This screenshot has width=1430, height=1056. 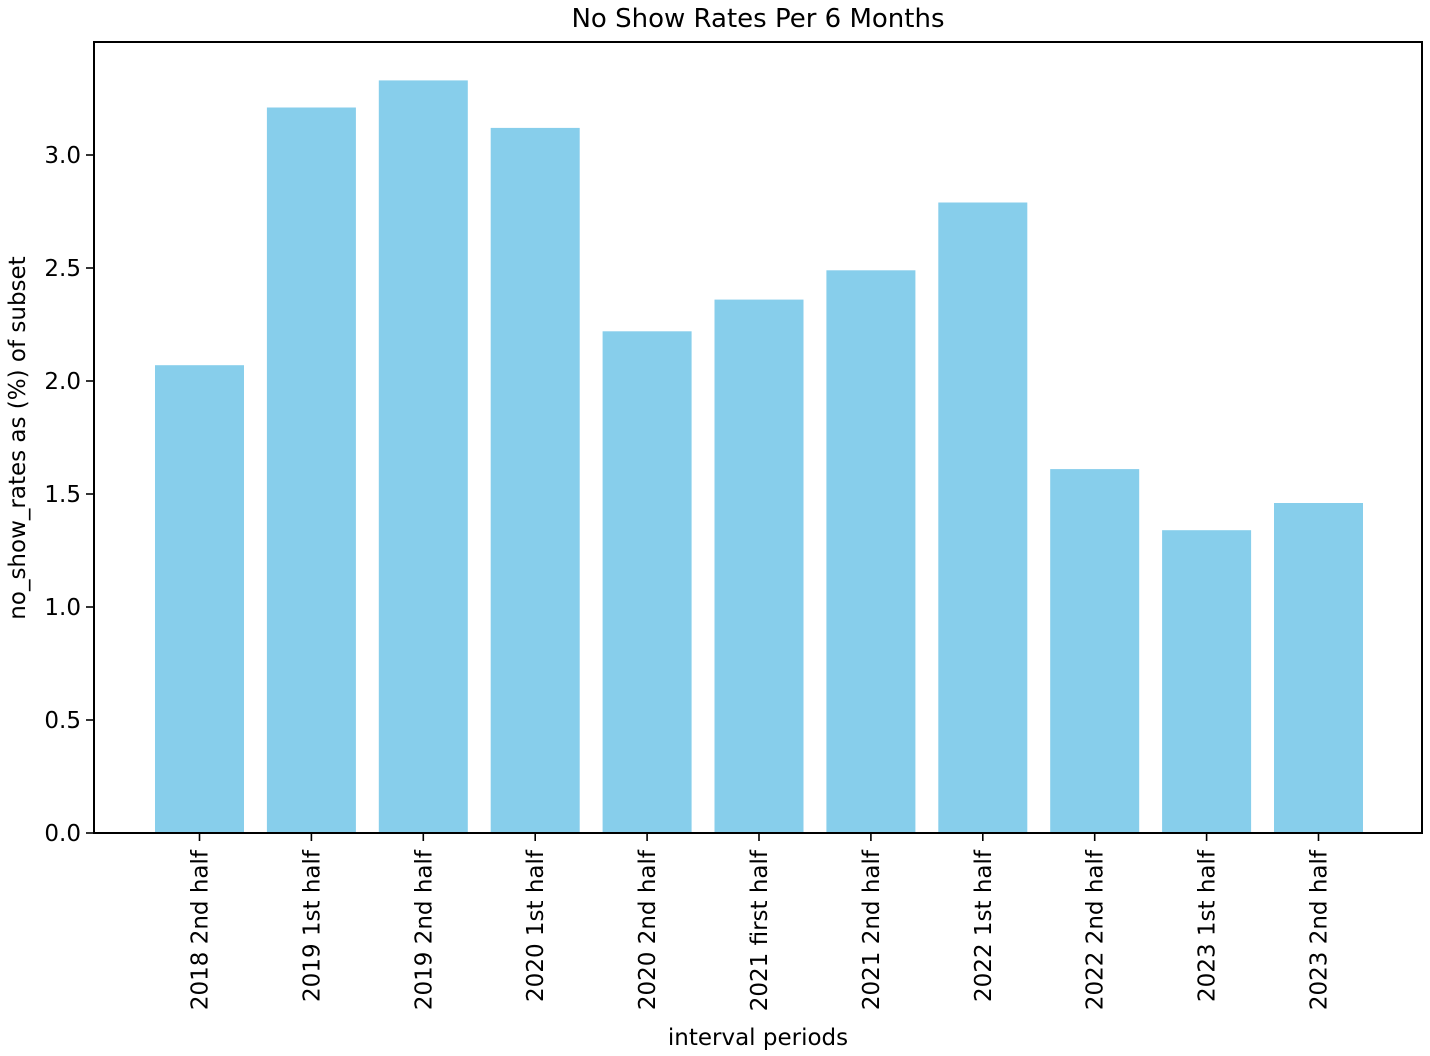 I want to click on x-tick-label: 2018 2nd half, so click(x=201, y=929).